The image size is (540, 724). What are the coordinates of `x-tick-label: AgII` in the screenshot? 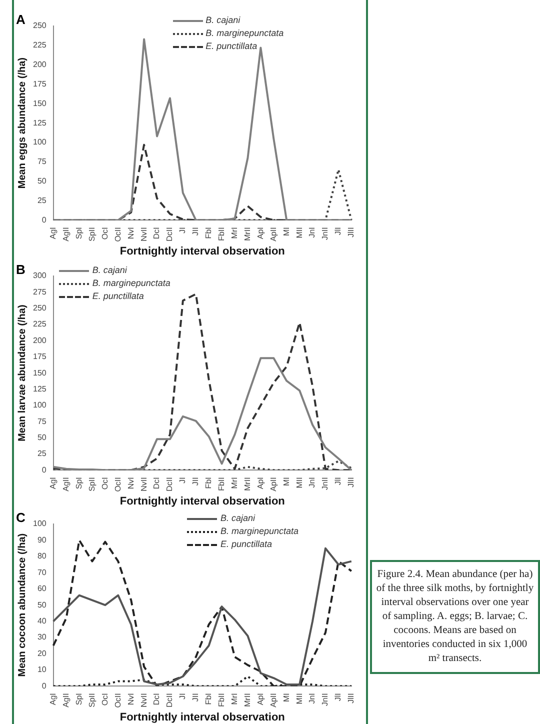 It's located at (66, 700).